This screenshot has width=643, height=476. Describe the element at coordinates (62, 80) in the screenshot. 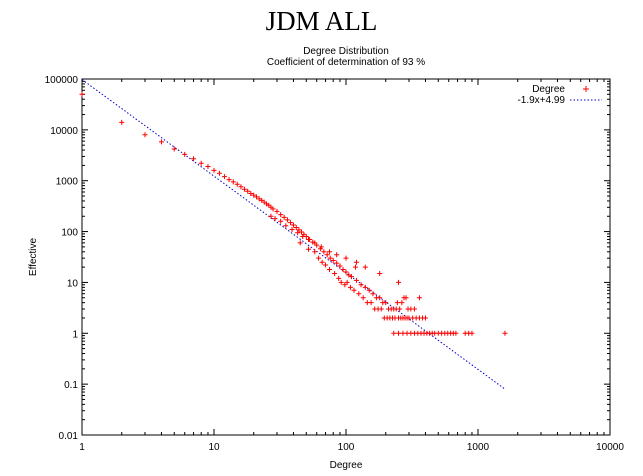

I see `y-tick-label: 100000` at that location.